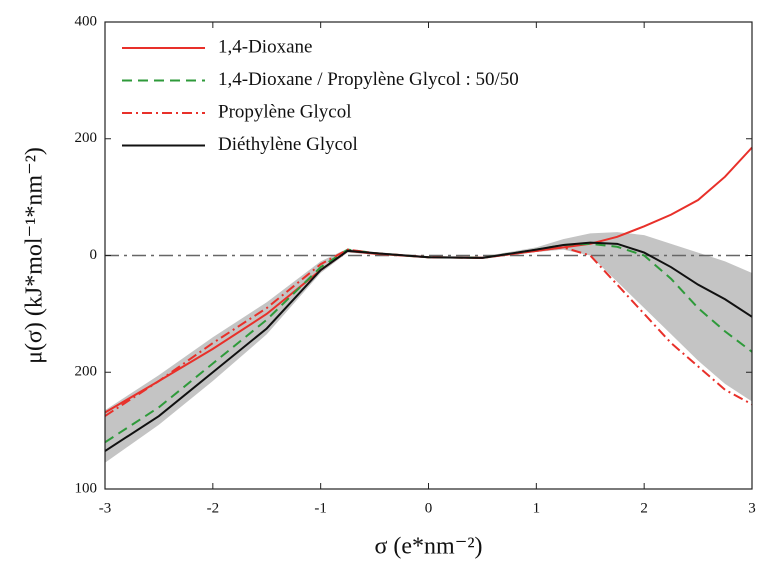 The width and height of the screenshot is (760, 572). I want to click on x-tick-label: 3, so click(752, 508).